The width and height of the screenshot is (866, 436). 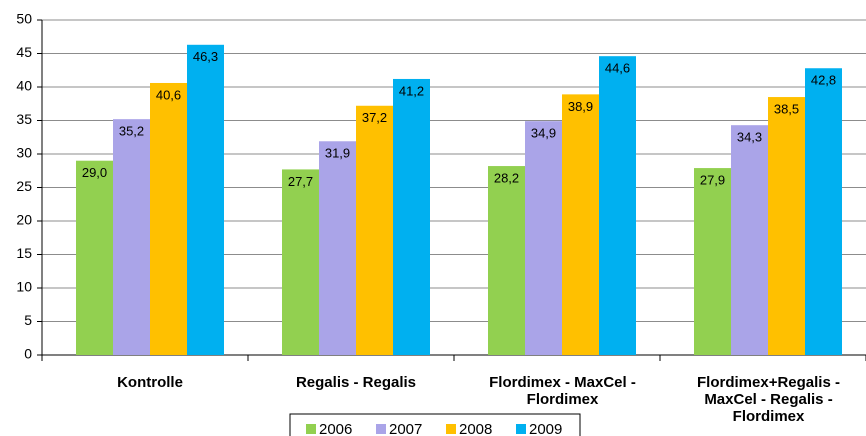 I want to click on y-tick-label: 20, so click(x=24, y=220).